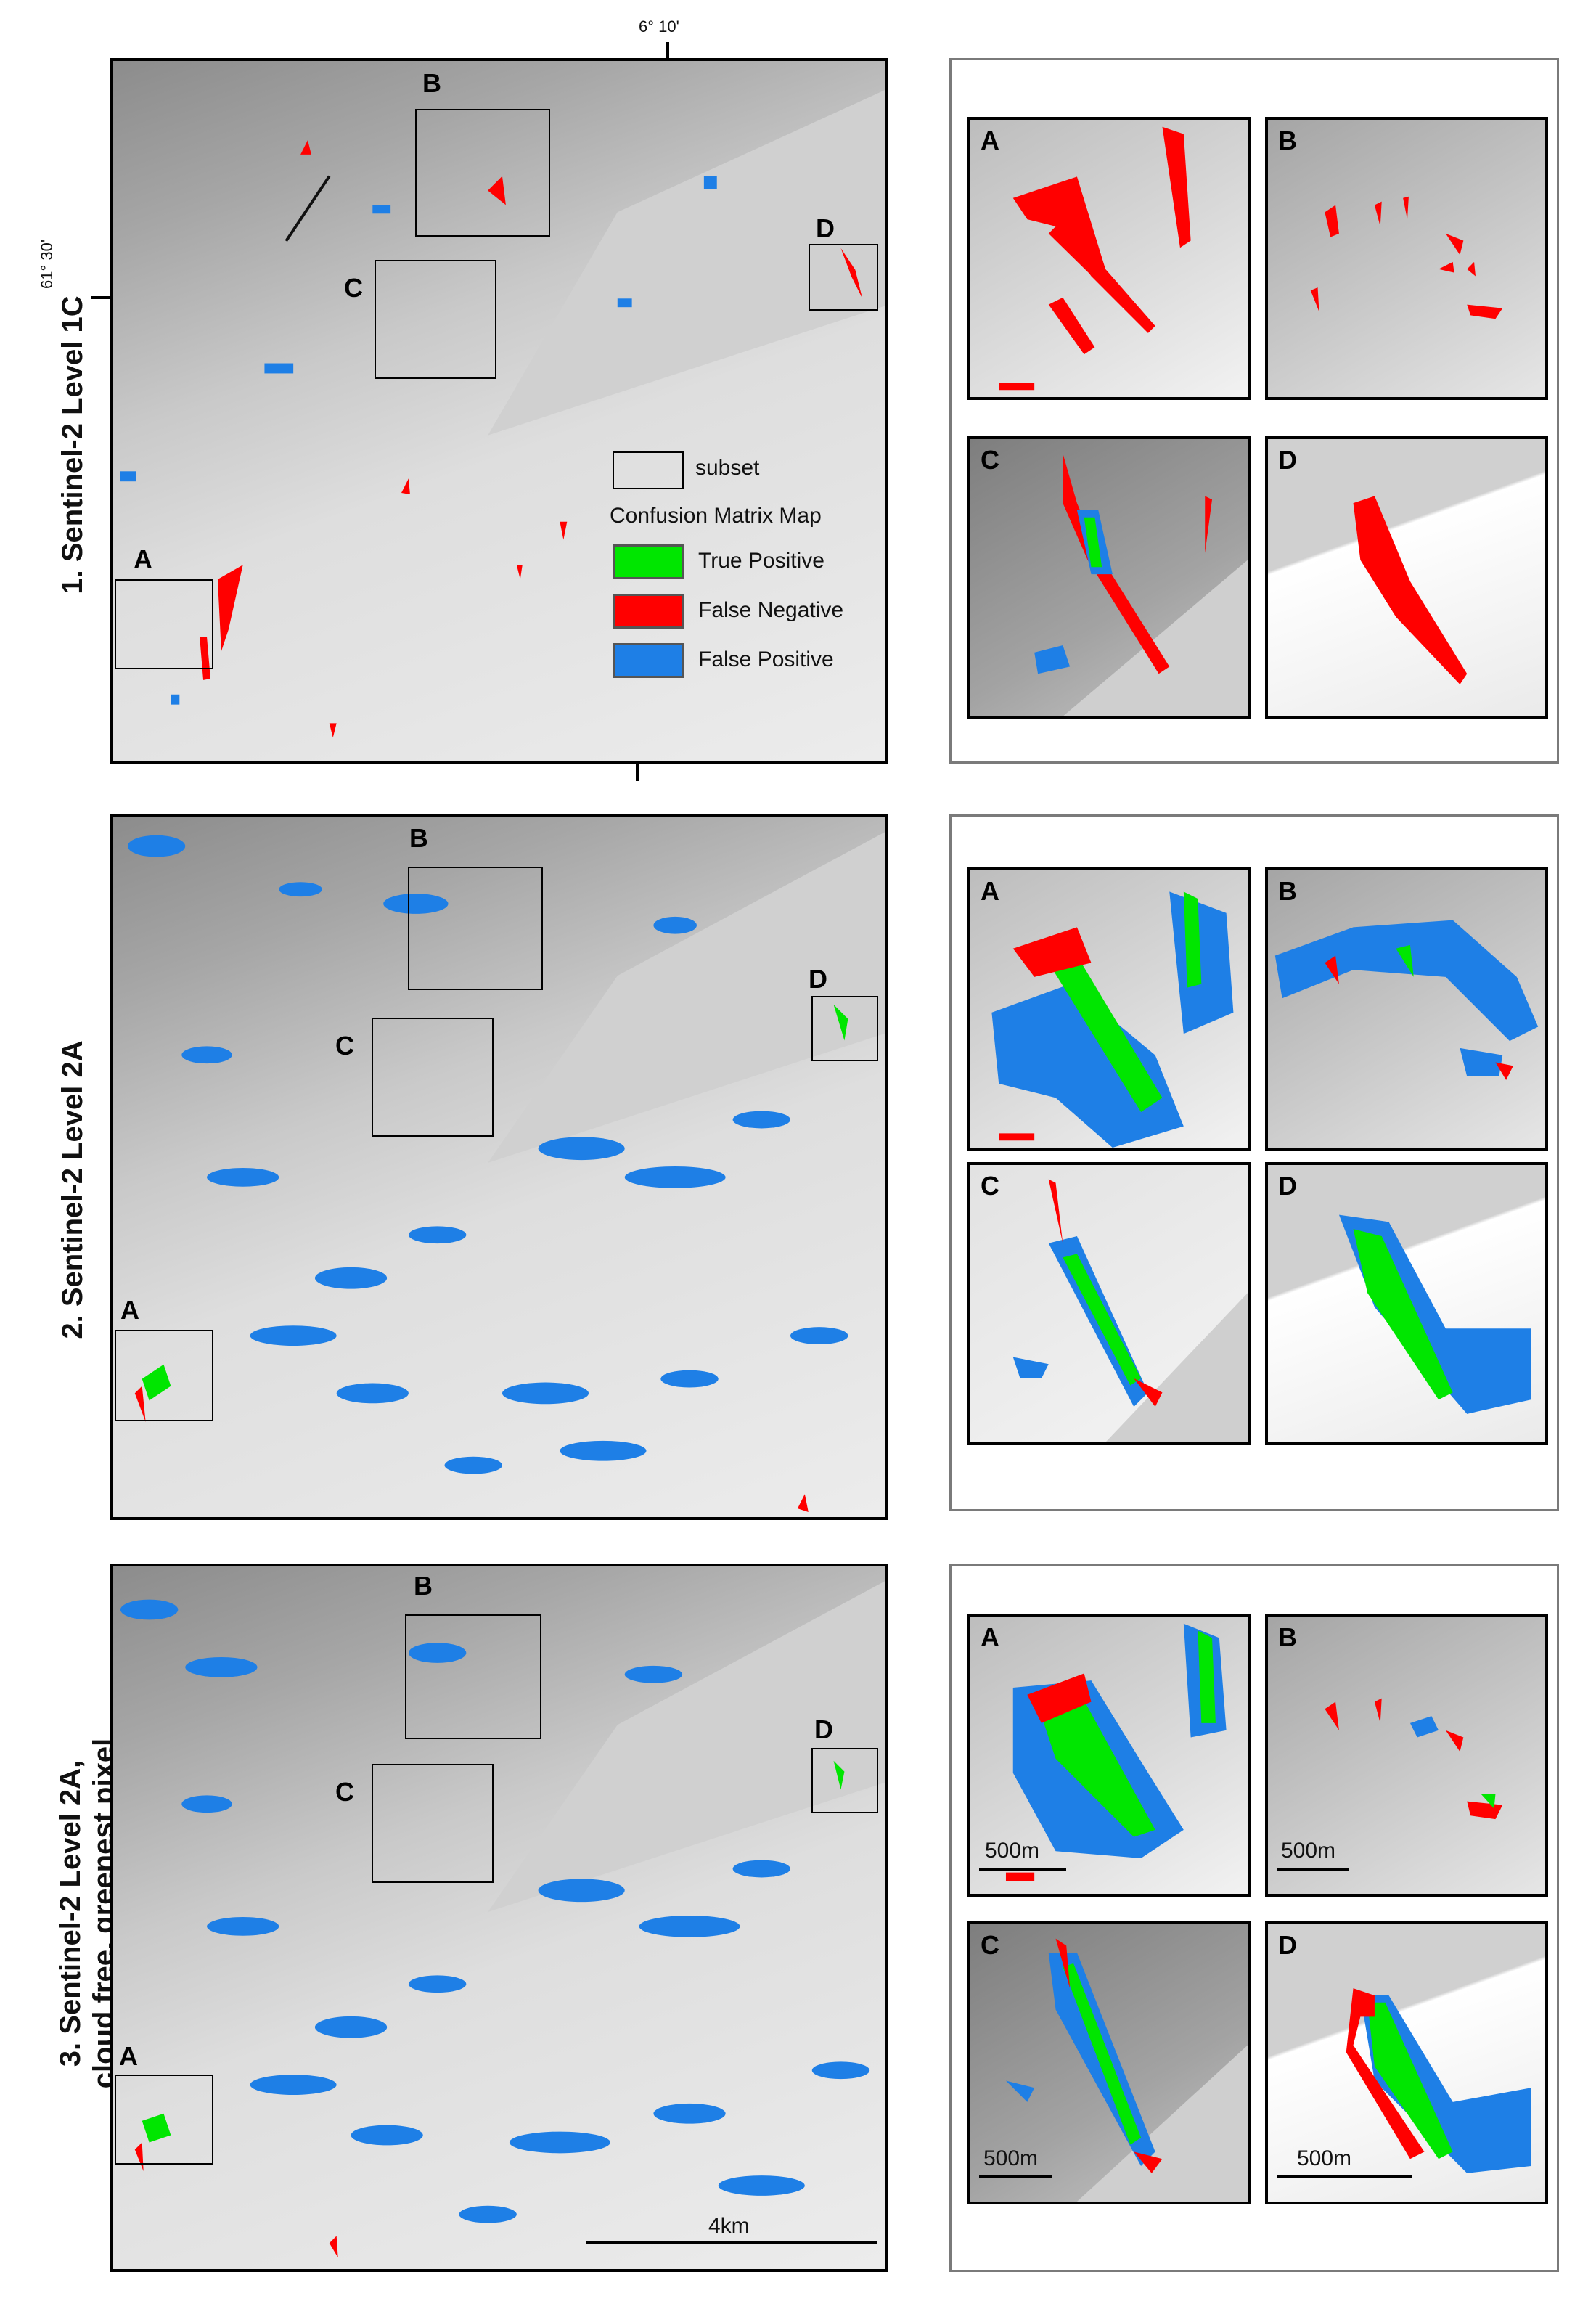  What do you see at coordinates (771, 610) in the screenshot?
I see `legend-label-false-negative: False Negative` at bounding box center [771, 610].